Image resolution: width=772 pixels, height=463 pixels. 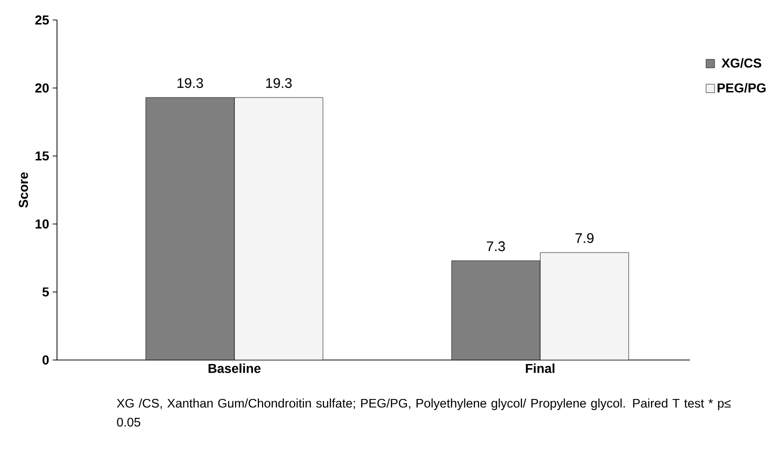 What do you see at coordinates (742, 87) in the screenshot?
I see `legend-label: PEG/PG` at bounding box center [742, 87].